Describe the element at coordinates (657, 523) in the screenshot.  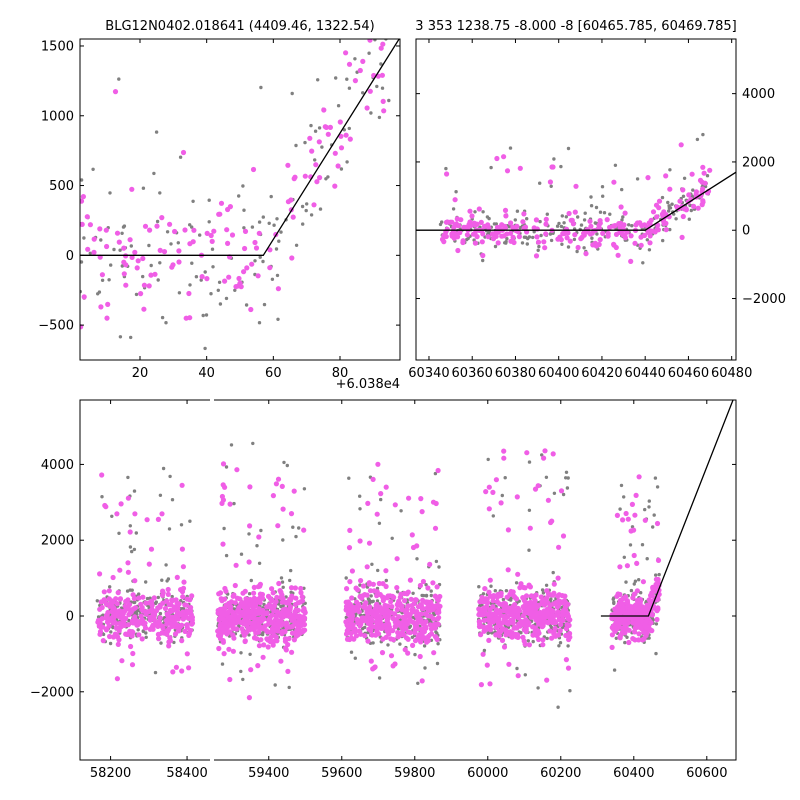
I see `panel3-season5-point-pink` at that location.